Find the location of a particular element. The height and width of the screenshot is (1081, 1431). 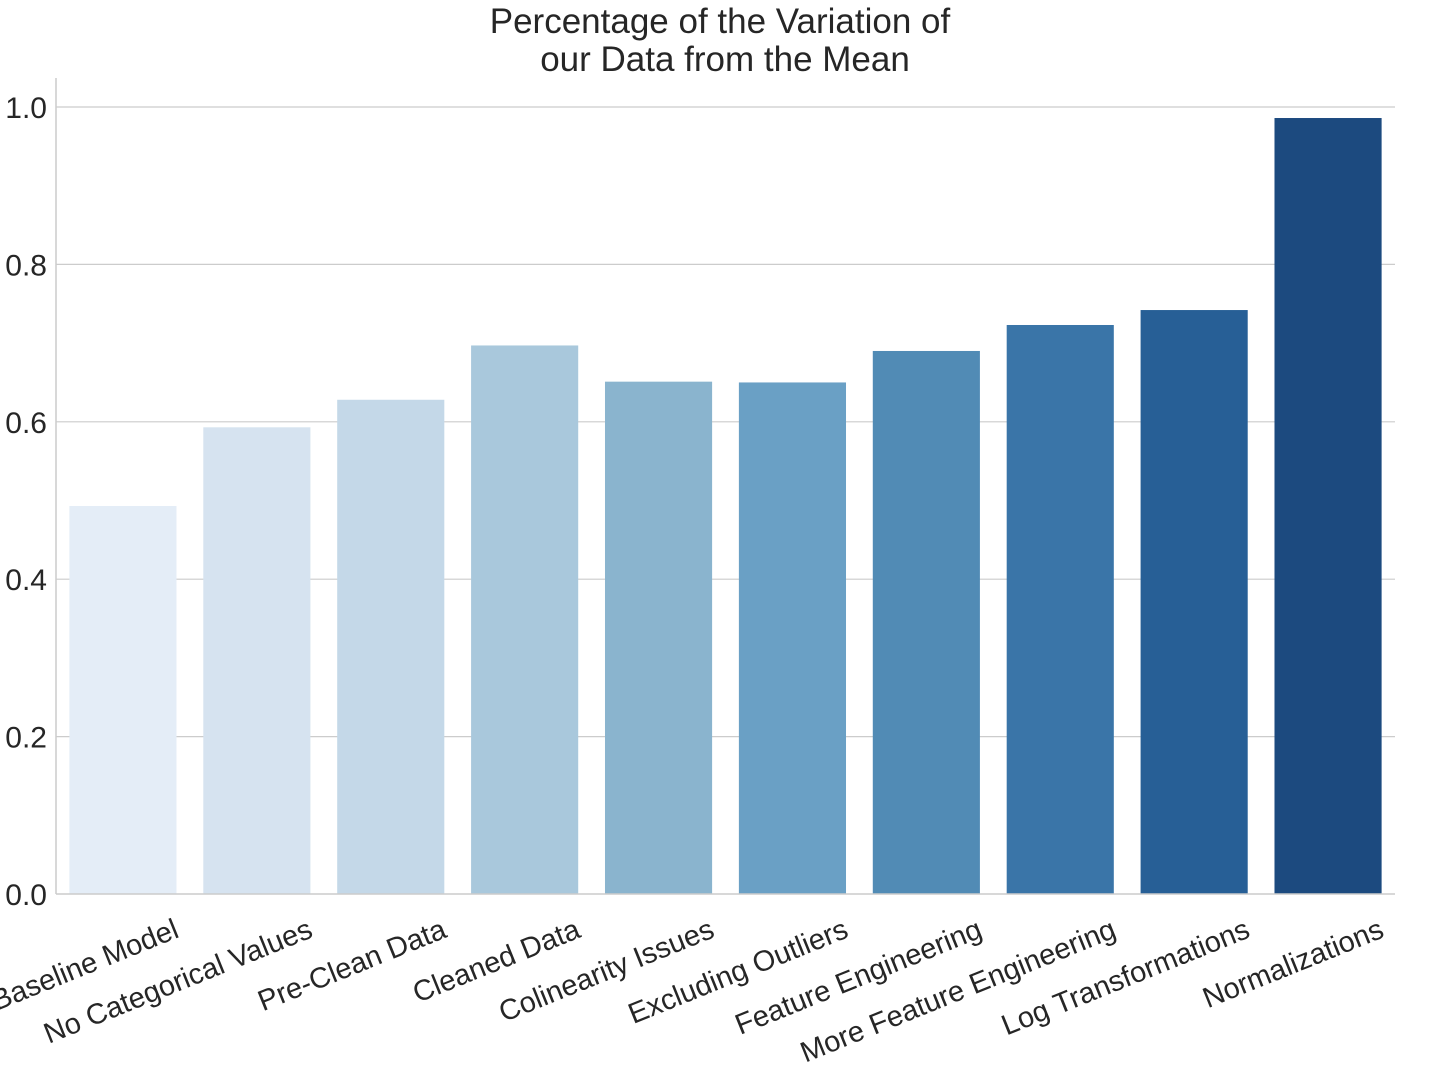

chart-title-line-2: our Data from the Mean is located at coordinates (725, 59).